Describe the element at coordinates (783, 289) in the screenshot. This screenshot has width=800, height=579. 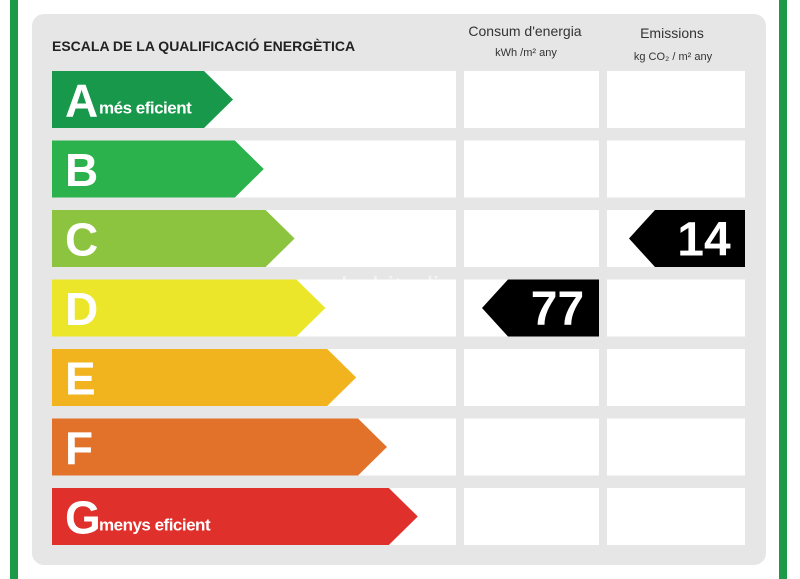
I see `right-border` at that location.